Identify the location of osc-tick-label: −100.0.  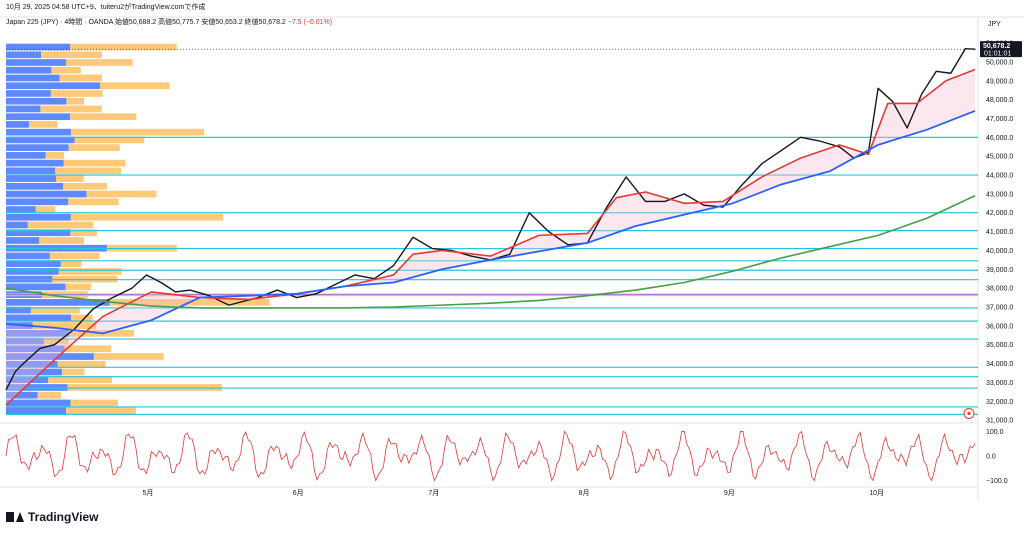
(997, 481).